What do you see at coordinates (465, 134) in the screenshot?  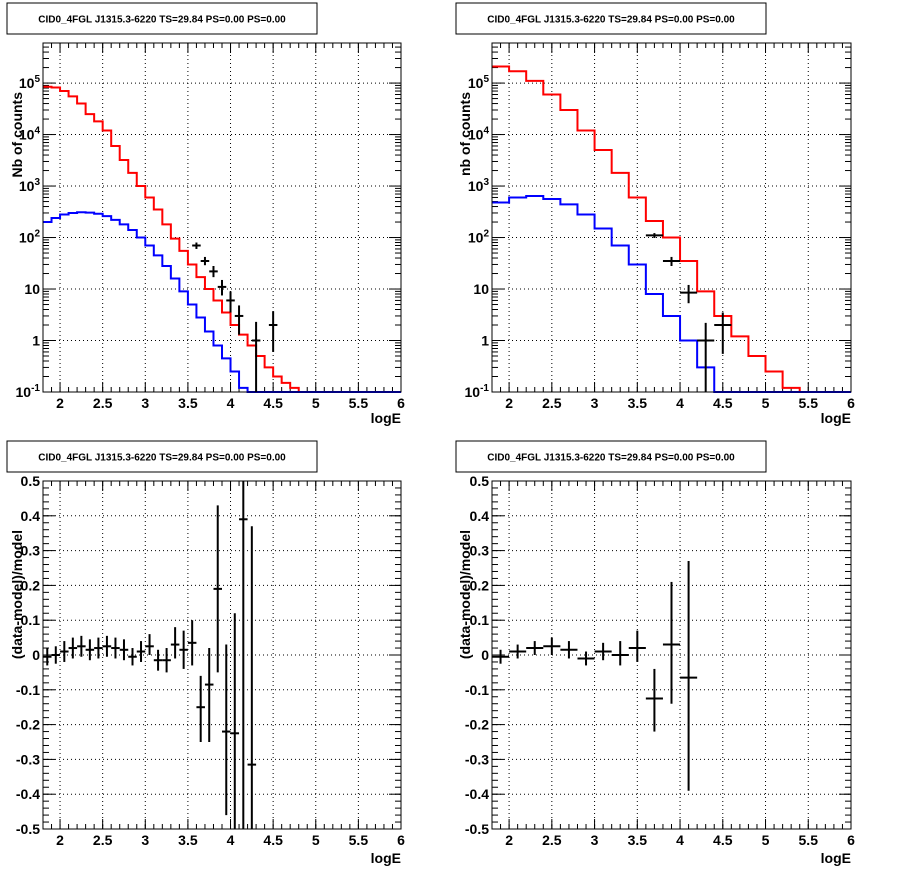 I see `y-axis-title: nb of counts` at bounding box center [465, 134].